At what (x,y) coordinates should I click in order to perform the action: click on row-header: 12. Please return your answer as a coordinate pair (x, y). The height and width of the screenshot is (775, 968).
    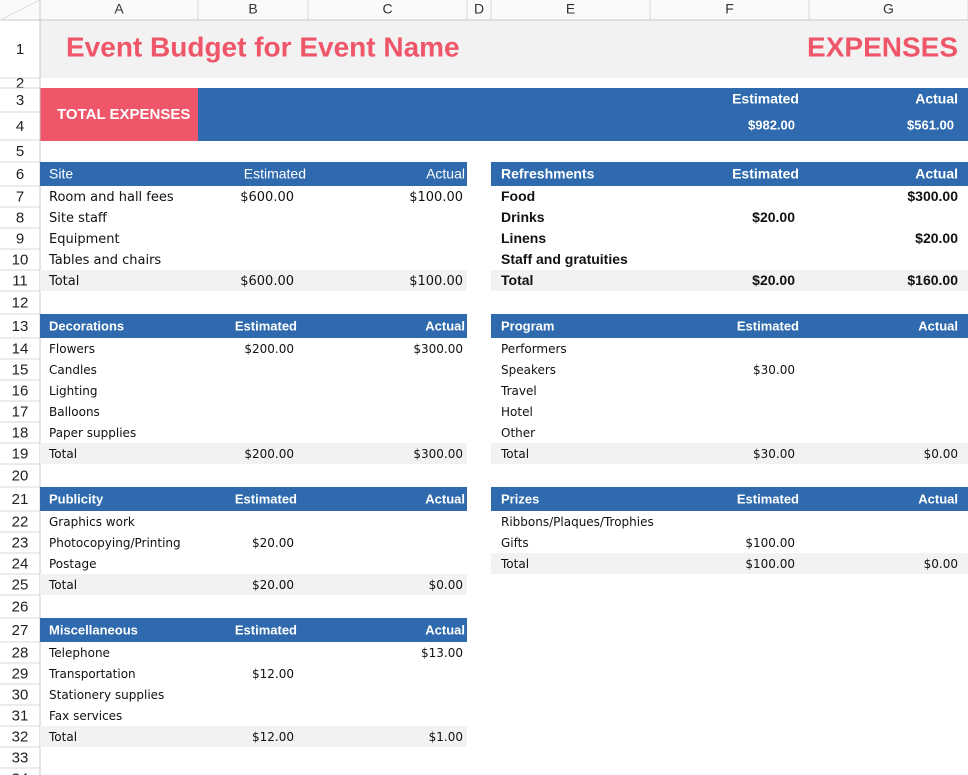
    Looking at the image, I should click on (20, 302).